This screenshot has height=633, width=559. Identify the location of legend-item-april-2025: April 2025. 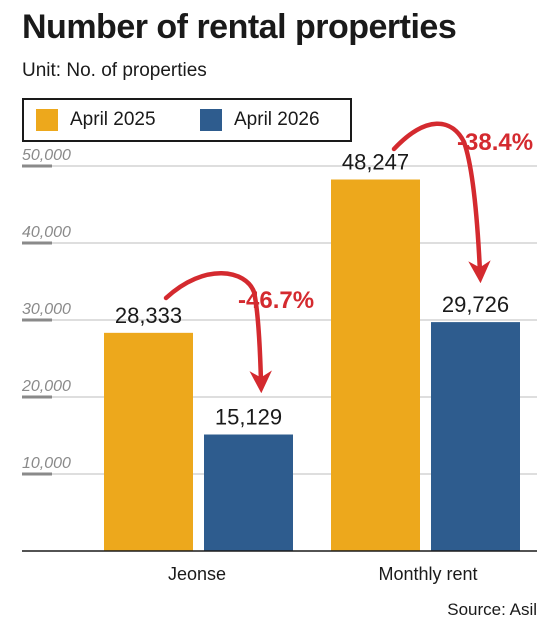
(96, 120).